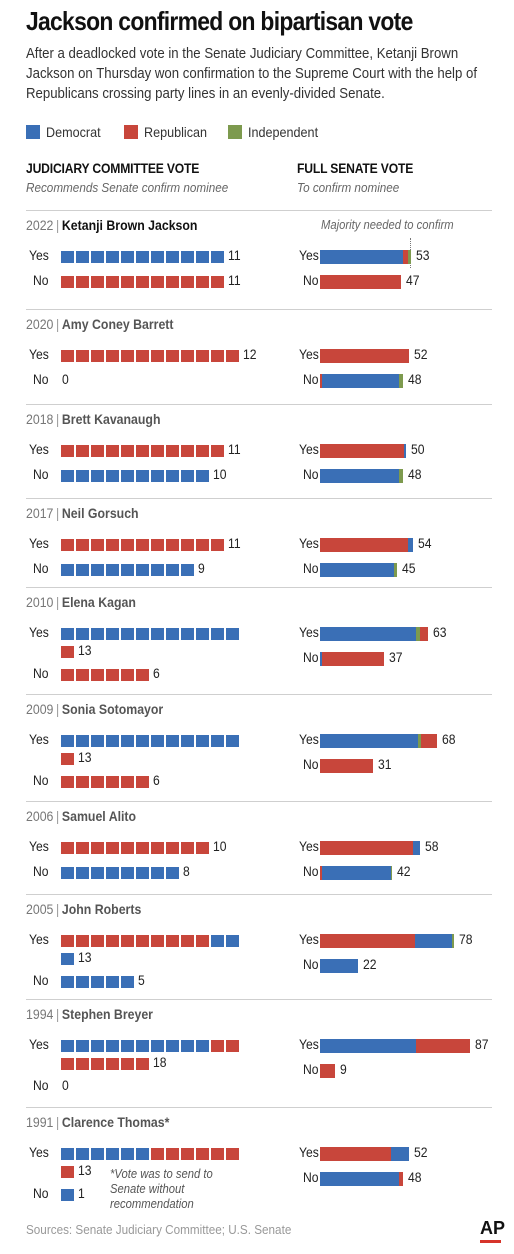  What do you see at coordinates (85, 650) in the screenshot?
I see `committee-yes-total: 13` at bounding box center [85, 650].